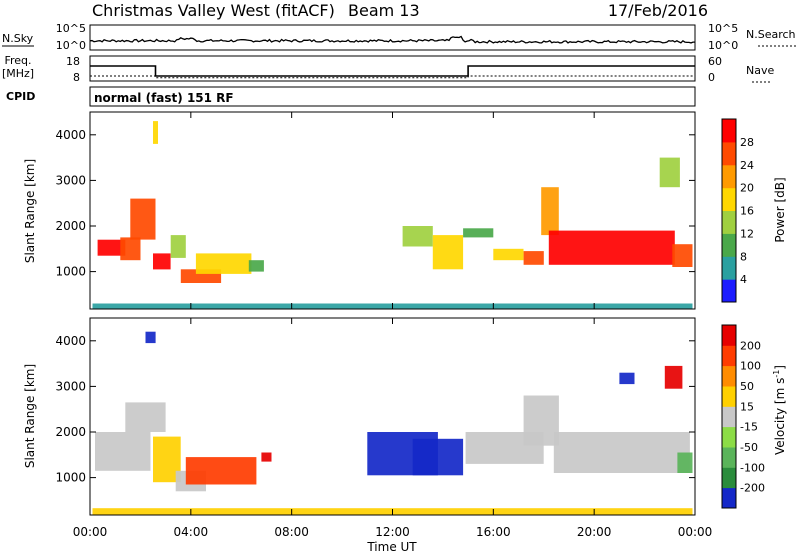 The height and width of the screenshot is (554, 800). Describe the element at coordinates (695, 532) in the screenshot. I see `x-tick-label-6: 00:00` at that location.